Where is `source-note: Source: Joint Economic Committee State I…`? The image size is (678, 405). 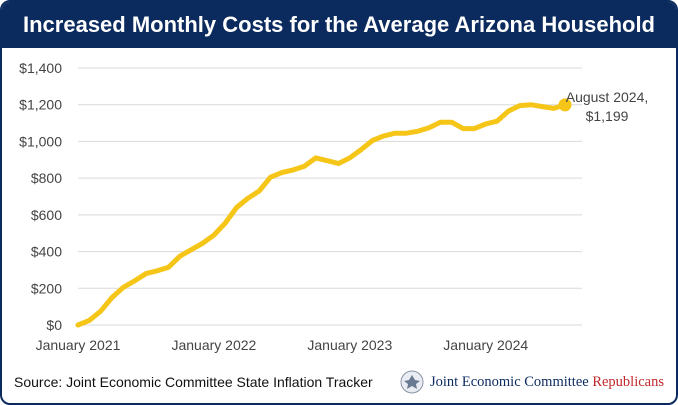
source-note: Source: Joint Economic Committee State I… is located at coordinates (193, 382).